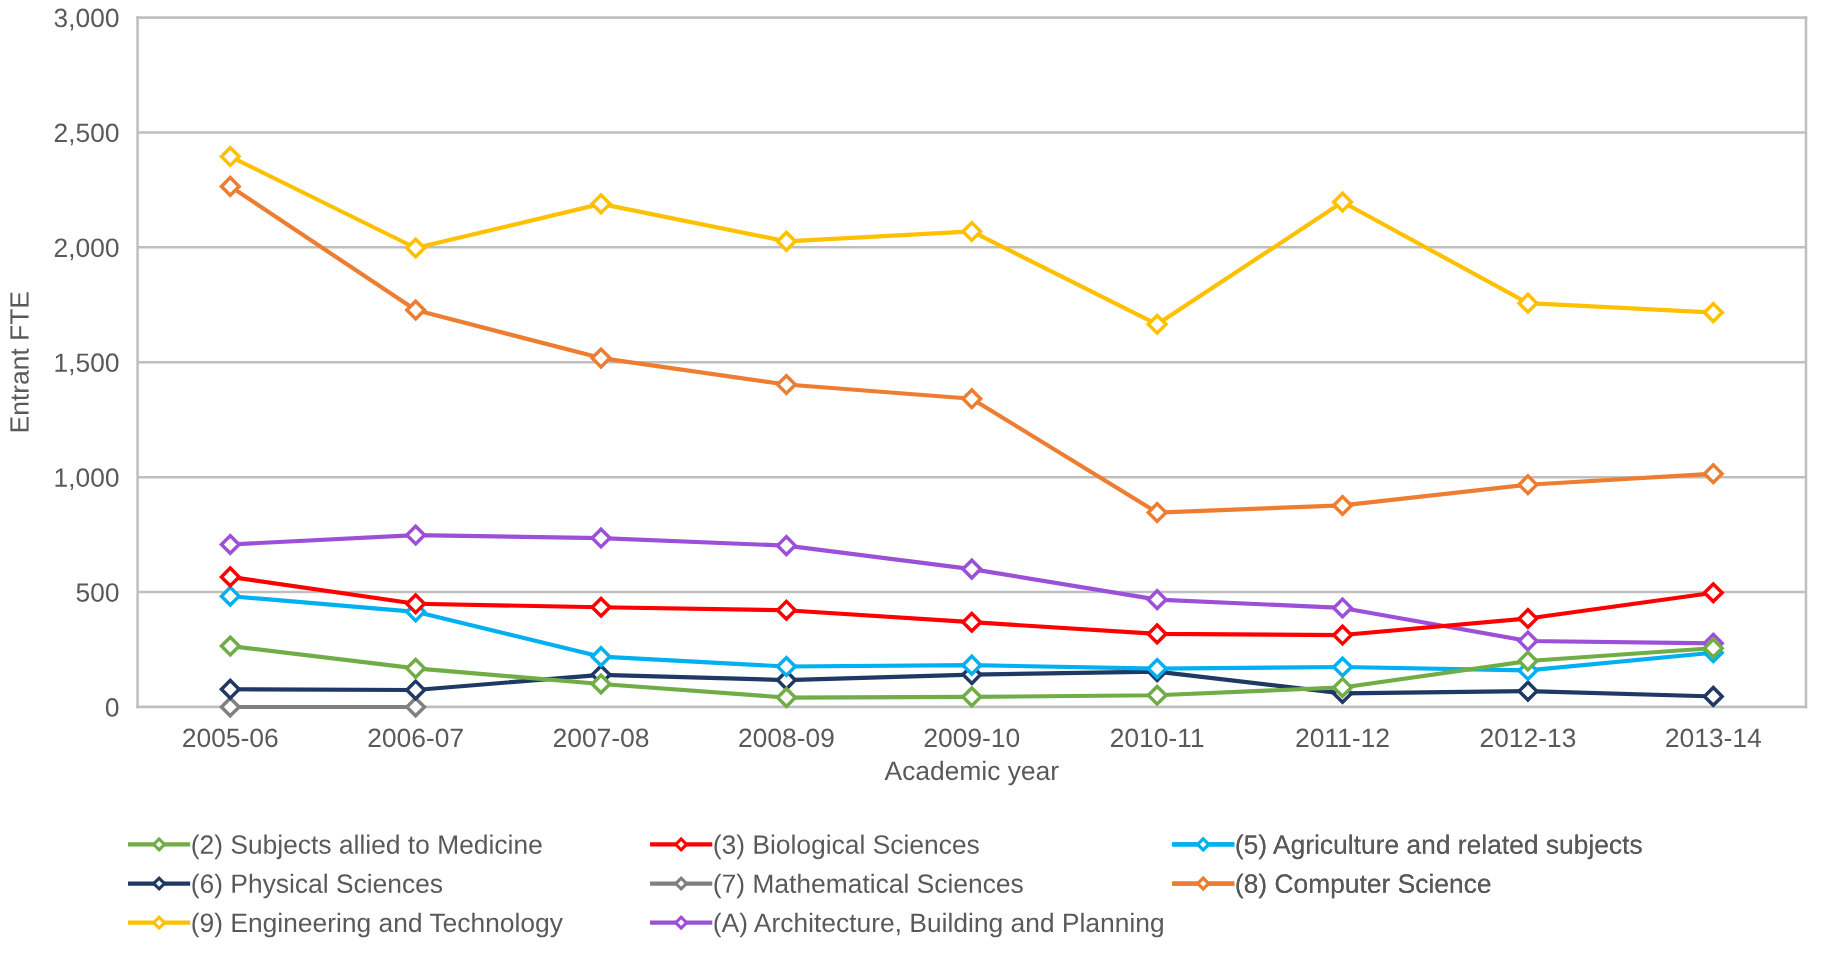 The height and width of the screenshot is (955, 1827). Describe the element at coordinates (938, 925) in the screenshot. I see `legend-label: (A) Architecture, Building and Planning` at that location.